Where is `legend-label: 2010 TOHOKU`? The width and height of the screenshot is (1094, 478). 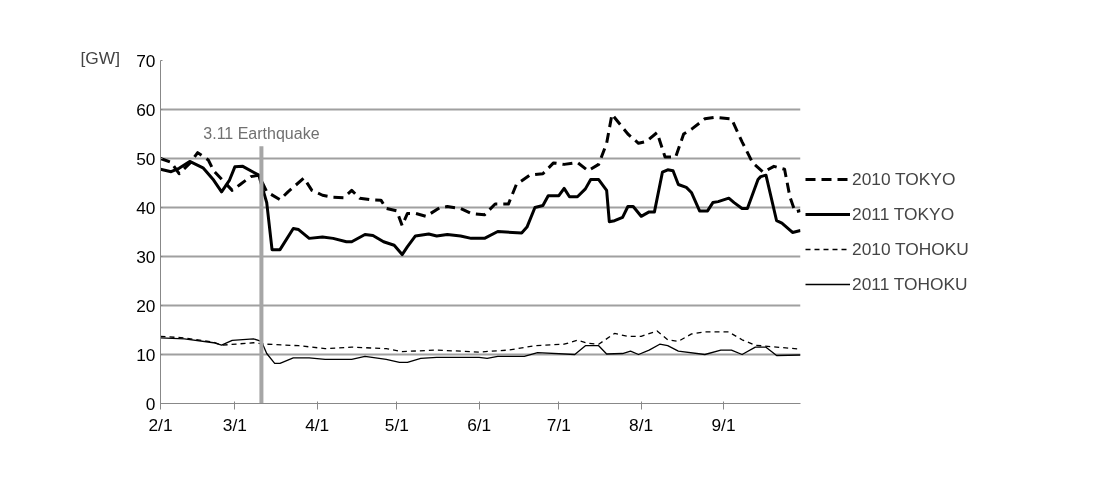
legend-label: 2010 TOHOKU is located at coordinates (910, 249).